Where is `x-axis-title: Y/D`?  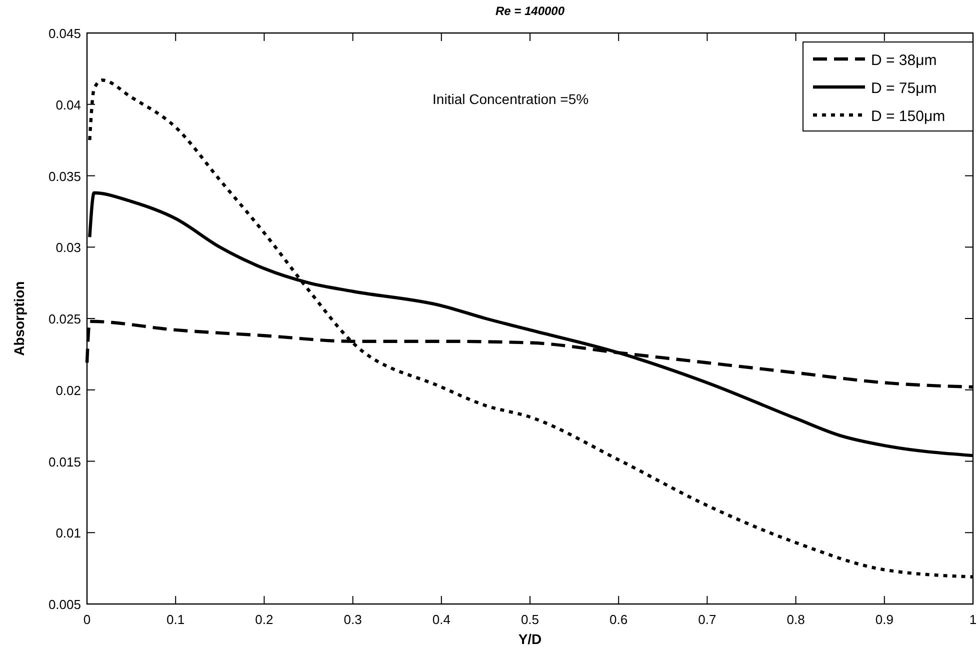 x-axis-title: Y/D is located at coordinates (530, 639).